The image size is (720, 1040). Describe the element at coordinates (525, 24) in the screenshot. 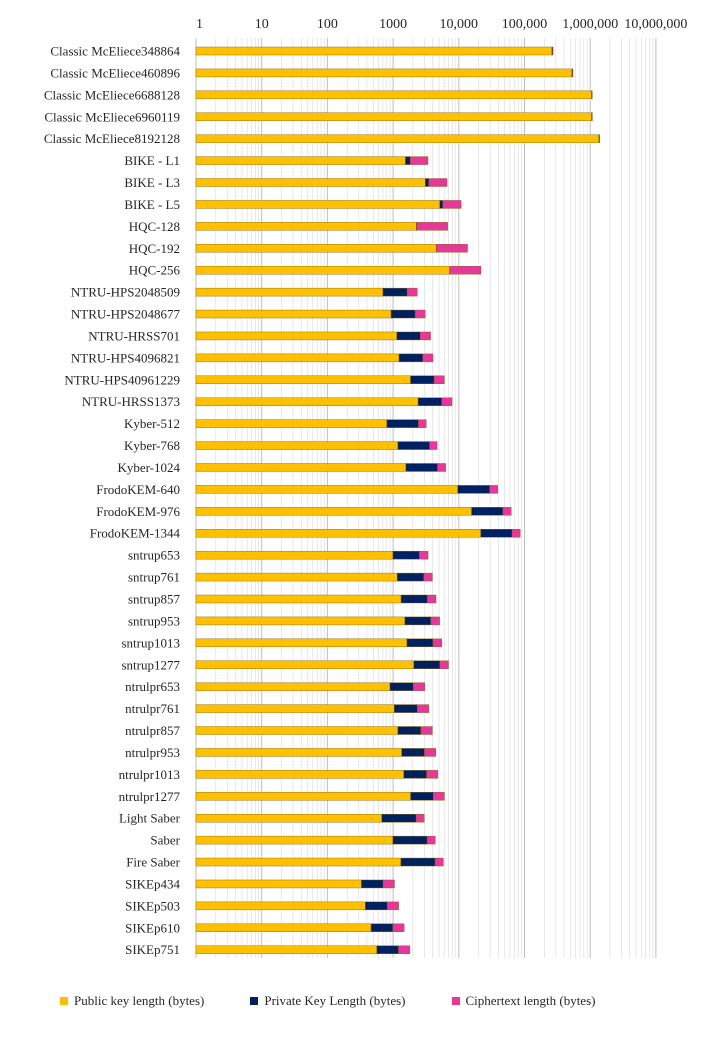

I see `x-tick-label: 100,000` at that location.